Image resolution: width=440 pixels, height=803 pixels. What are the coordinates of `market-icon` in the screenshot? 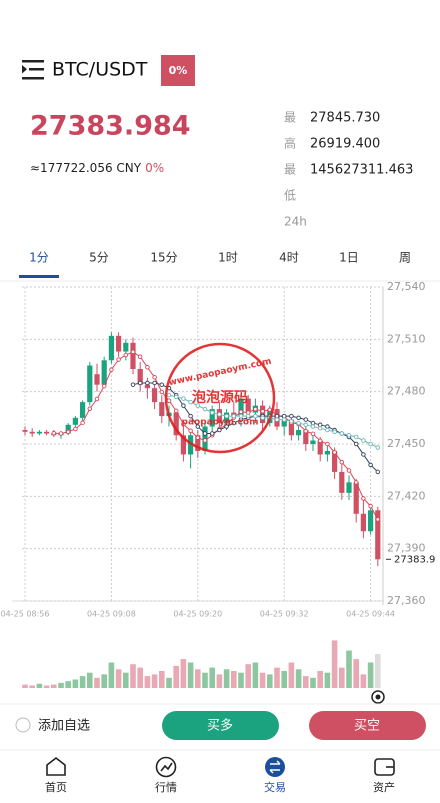 It's located at (166, 767).